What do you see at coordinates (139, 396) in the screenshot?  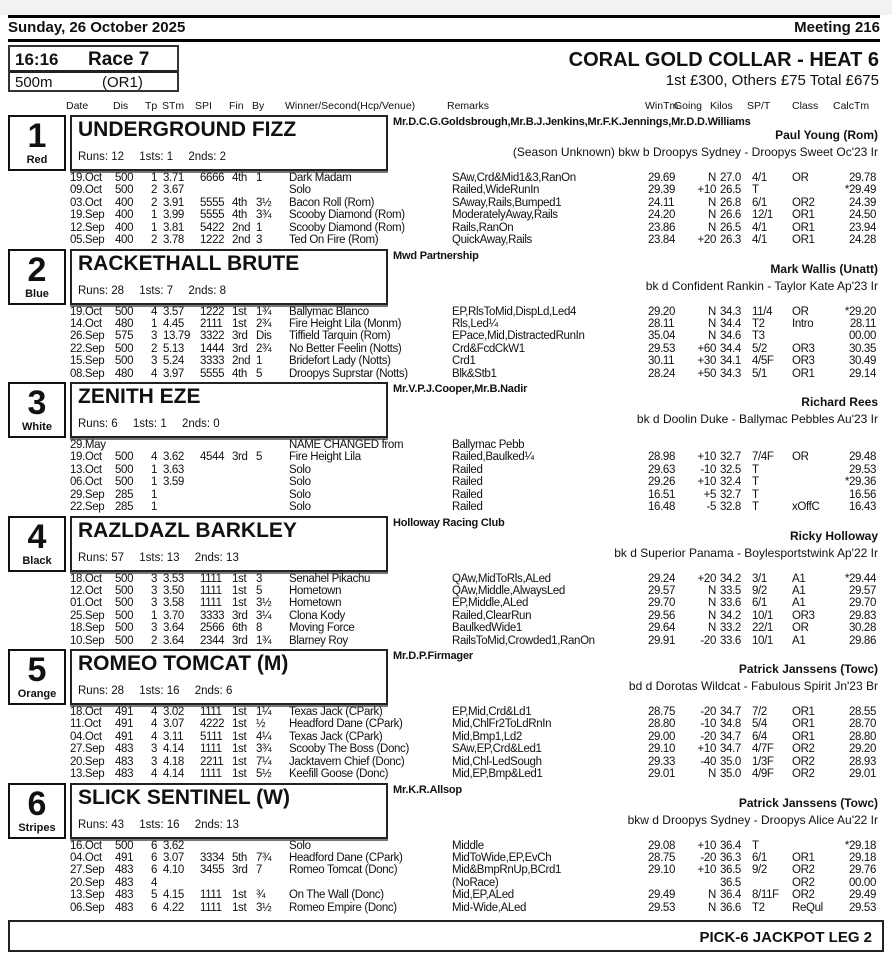 I see `runner-name: ZENITH EZE` at bounding box center [139, 396].